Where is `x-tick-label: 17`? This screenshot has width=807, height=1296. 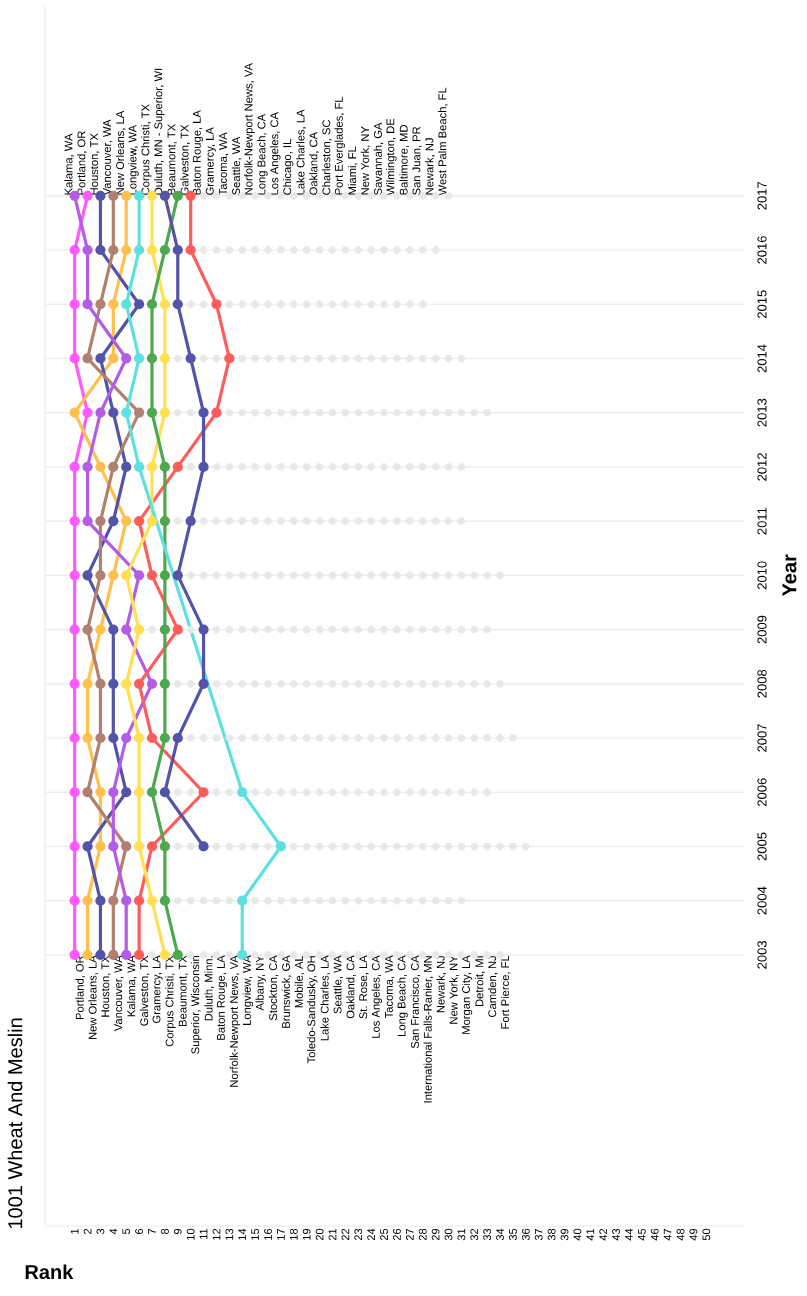 x-tick-label: 17 is located at coordinates (281, 1234).